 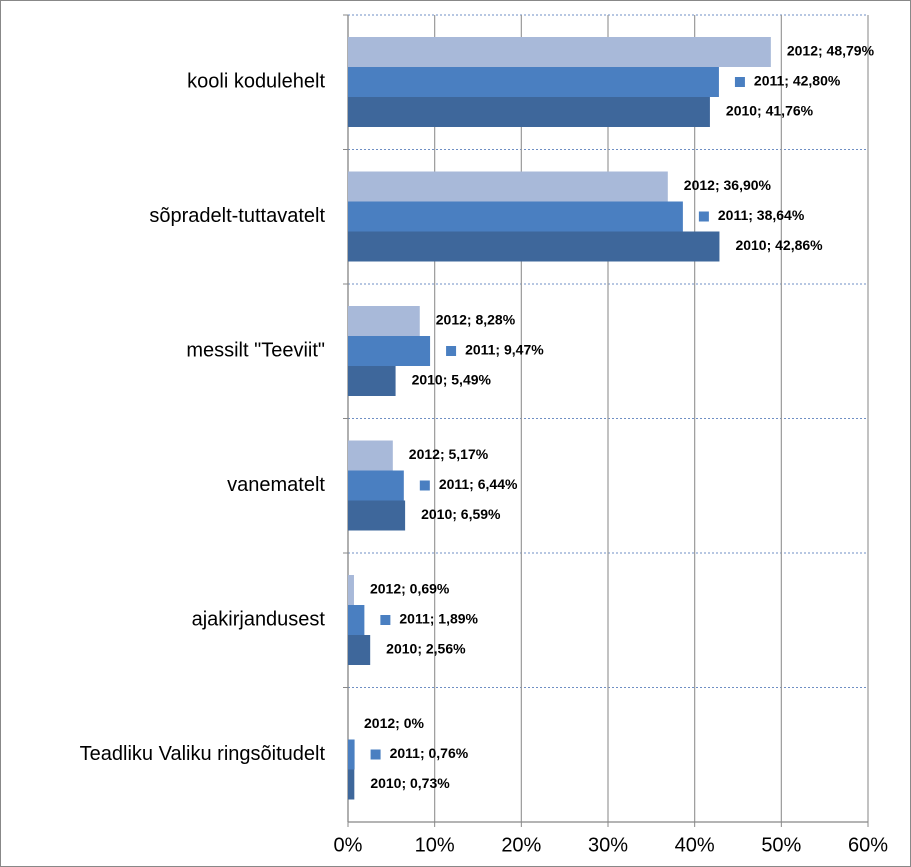 I want to click on data-label: 2012; 0,69%, so click(x=410, y=589).